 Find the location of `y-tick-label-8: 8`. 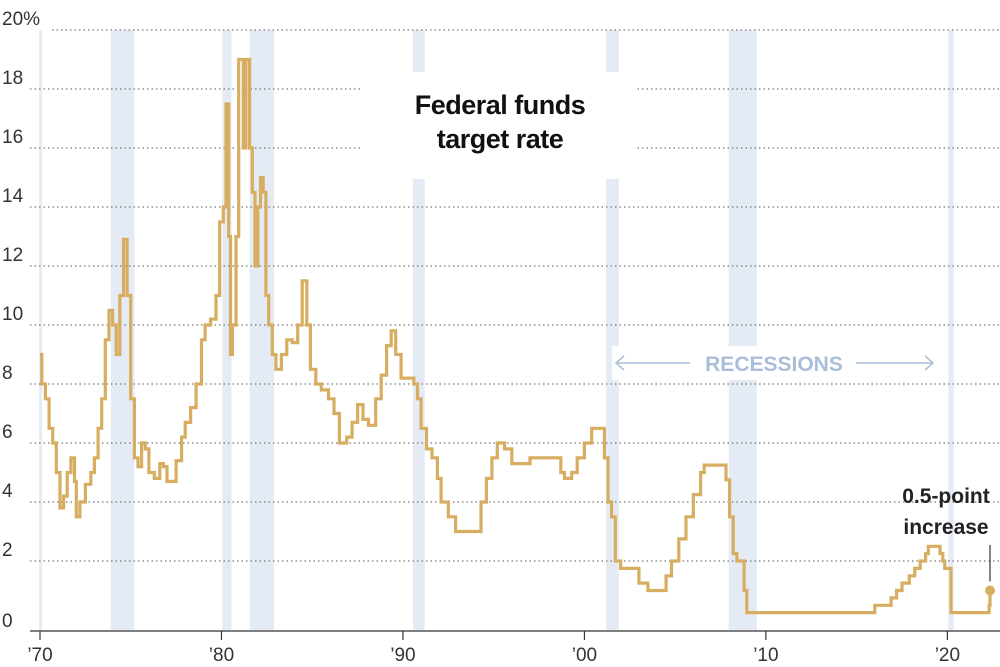

y-tick-label-8: 8 is located at coordinates (7, 373).